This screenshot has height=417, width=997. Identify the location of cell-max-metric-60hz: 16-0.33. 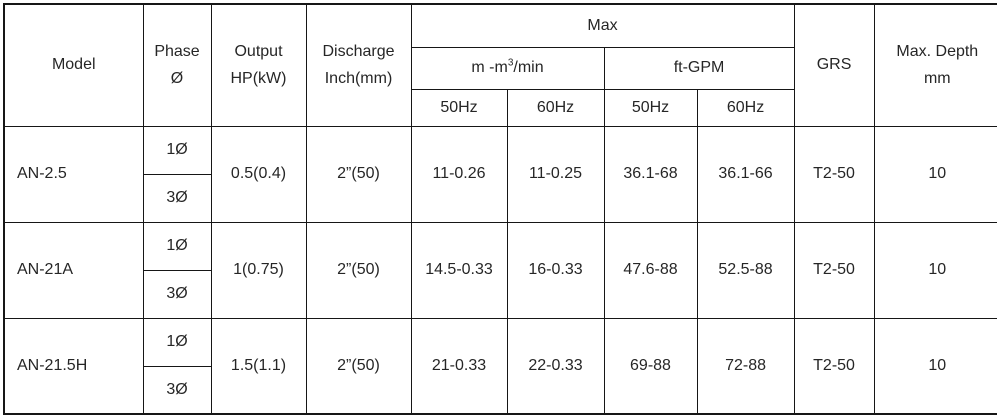
(555, 270).